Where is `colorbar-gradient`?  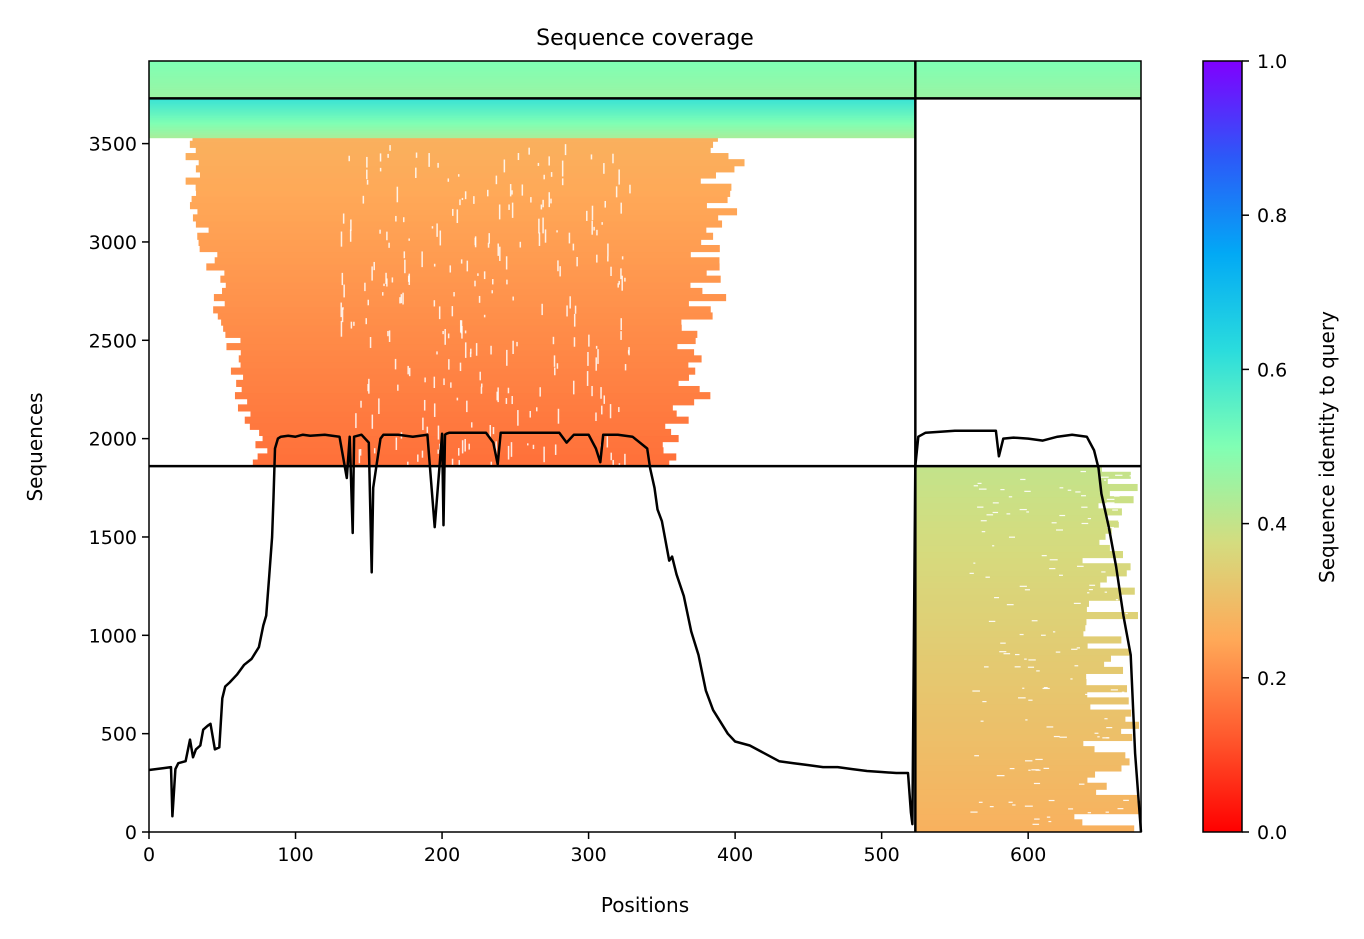 colorbar-gradient is located at coordinates (1222, 446).